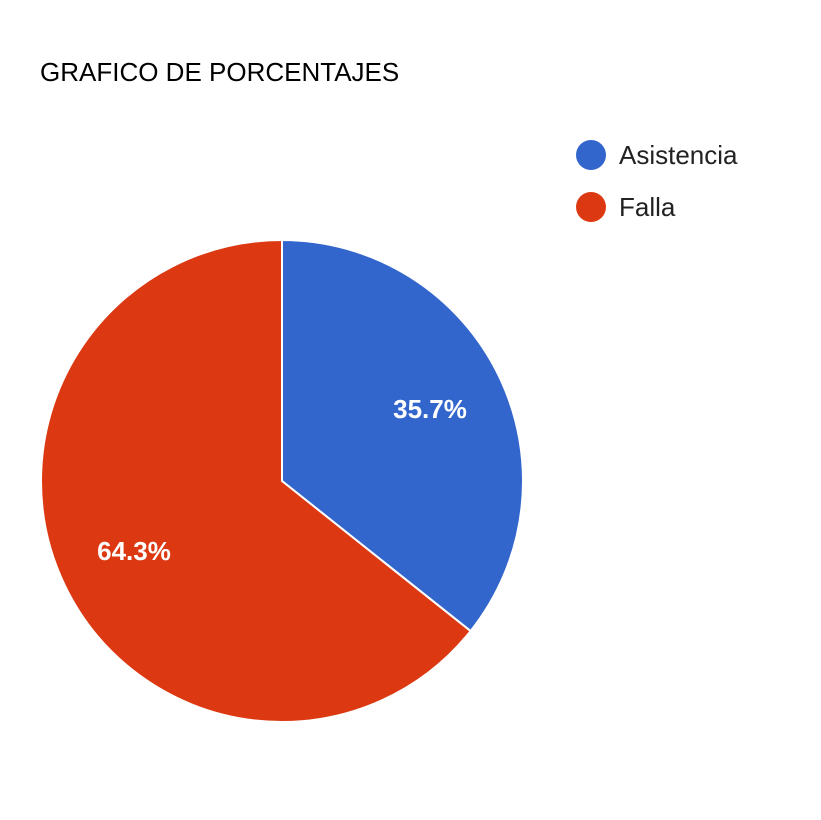  I want to click on legend-swatch-asistencia, so click(591, 155).